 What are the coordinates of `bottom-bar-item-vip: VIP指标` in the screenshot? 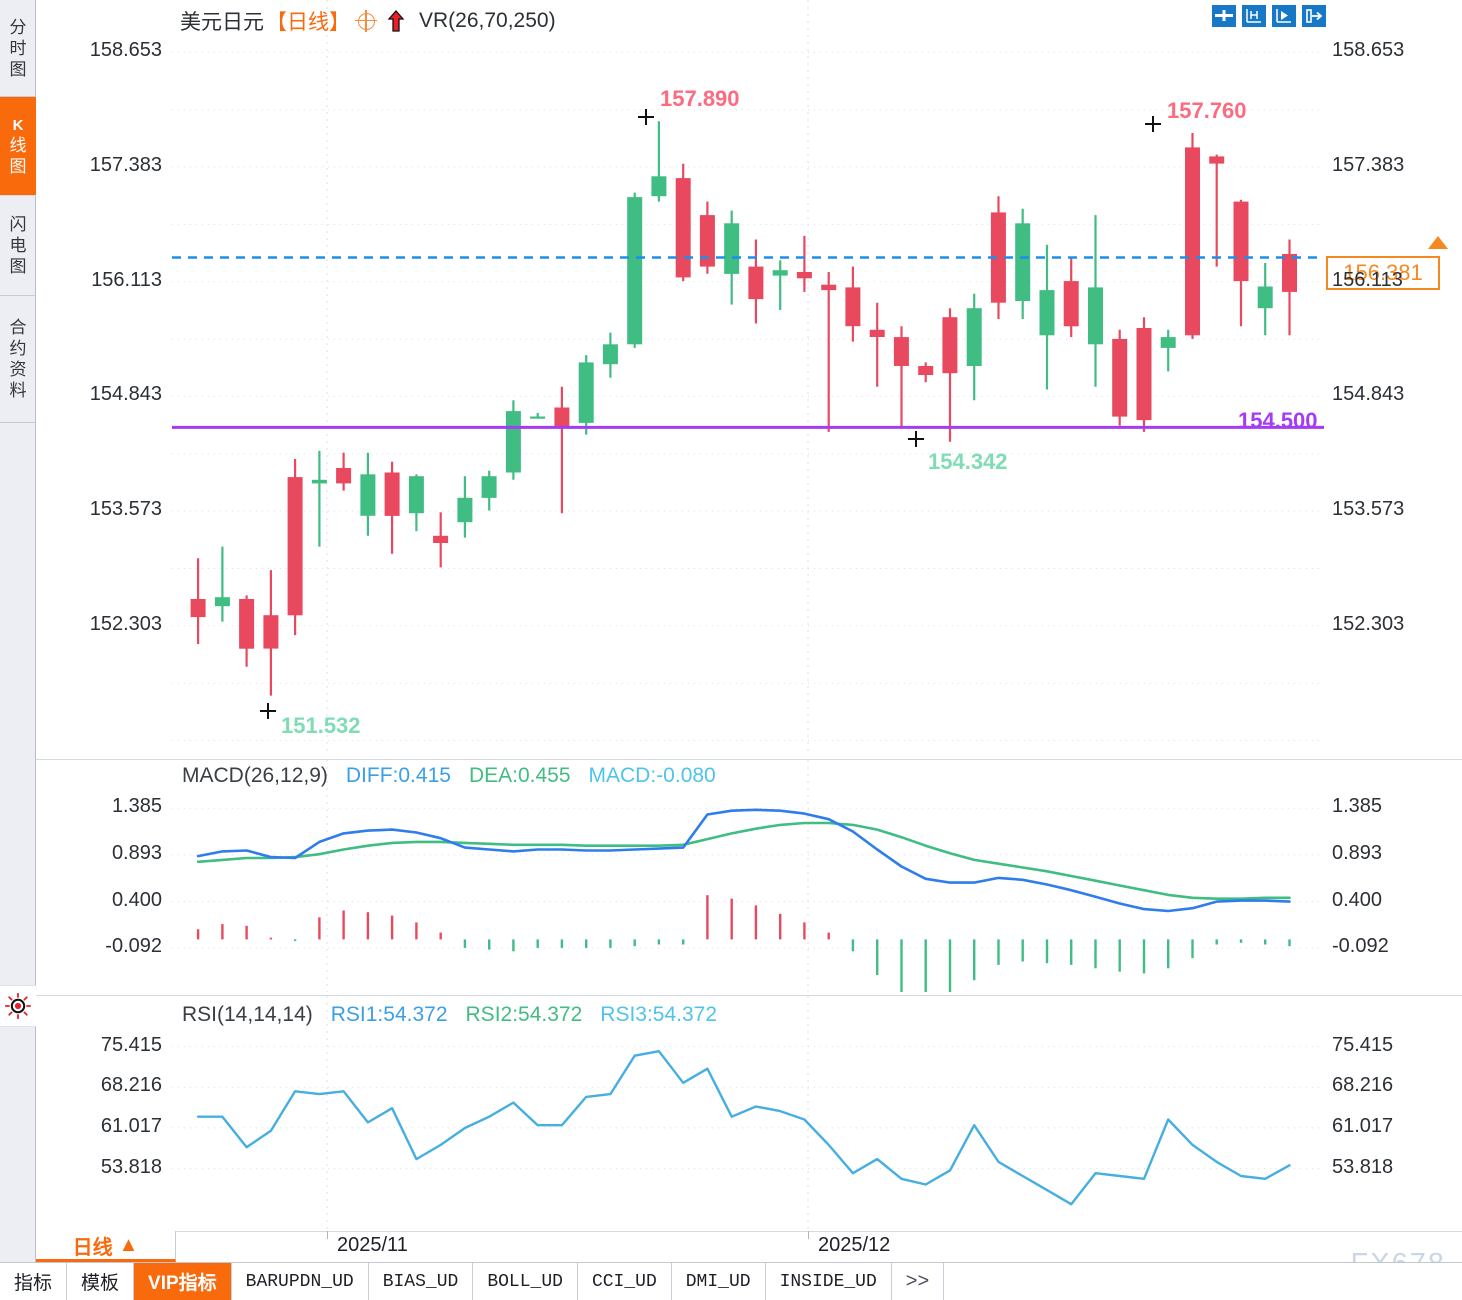 It's located at (183, 1281).